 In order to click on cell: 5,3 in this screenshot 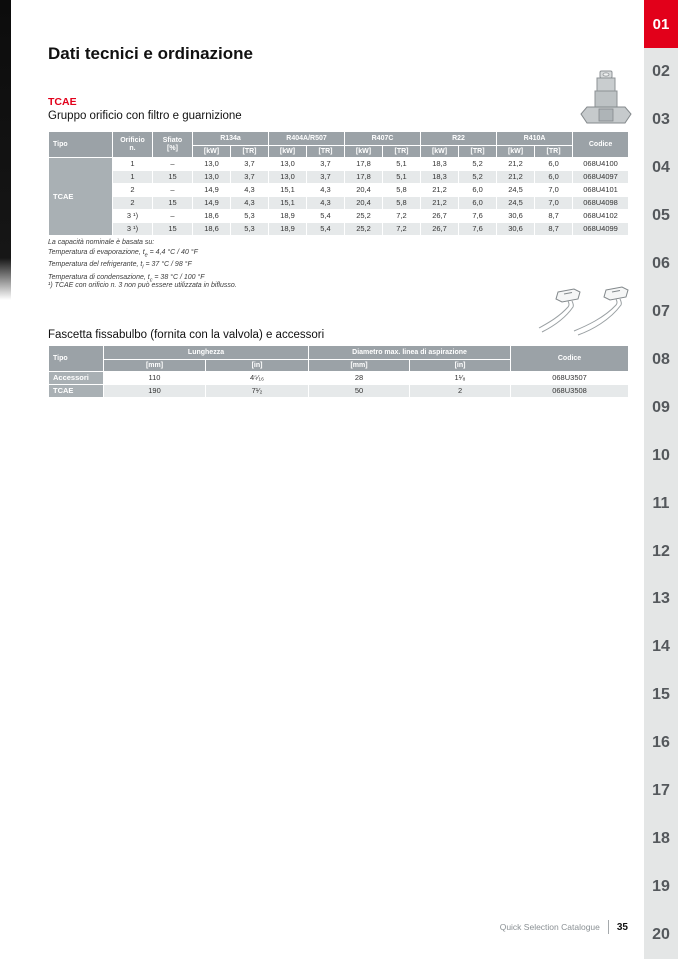, I will do `click(249, 229)`.